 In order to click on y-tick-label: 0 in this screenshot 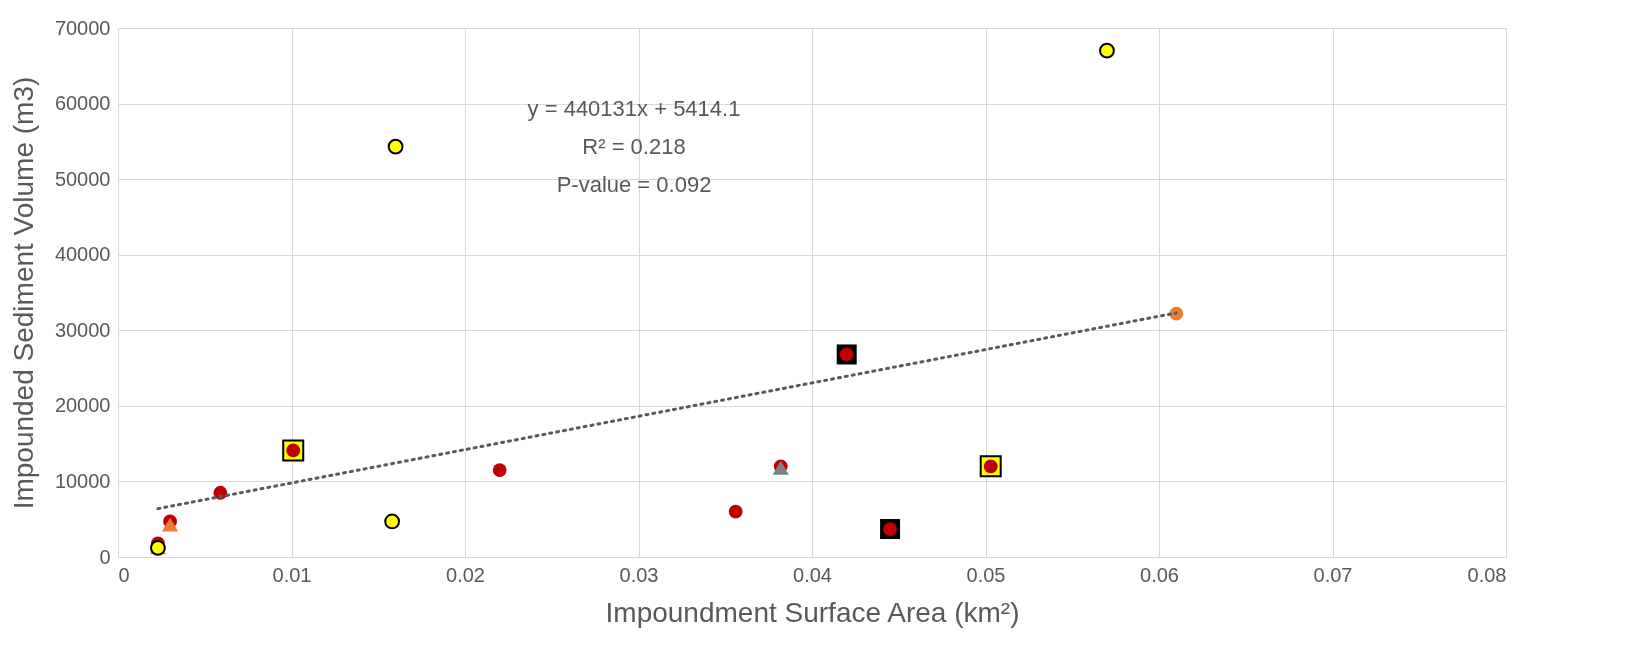, I will do `click(105, 556)`.